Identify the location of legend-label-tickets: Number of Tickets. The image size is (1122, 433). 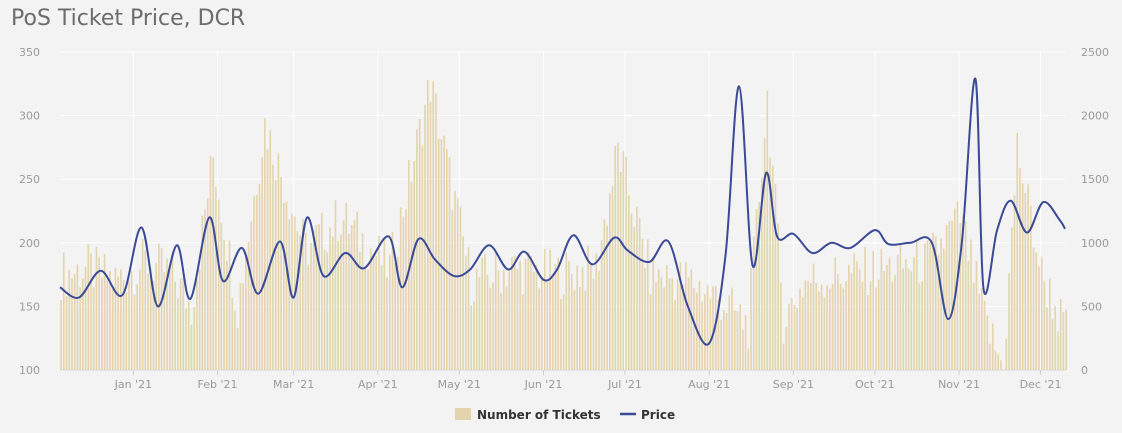
(539, 415).